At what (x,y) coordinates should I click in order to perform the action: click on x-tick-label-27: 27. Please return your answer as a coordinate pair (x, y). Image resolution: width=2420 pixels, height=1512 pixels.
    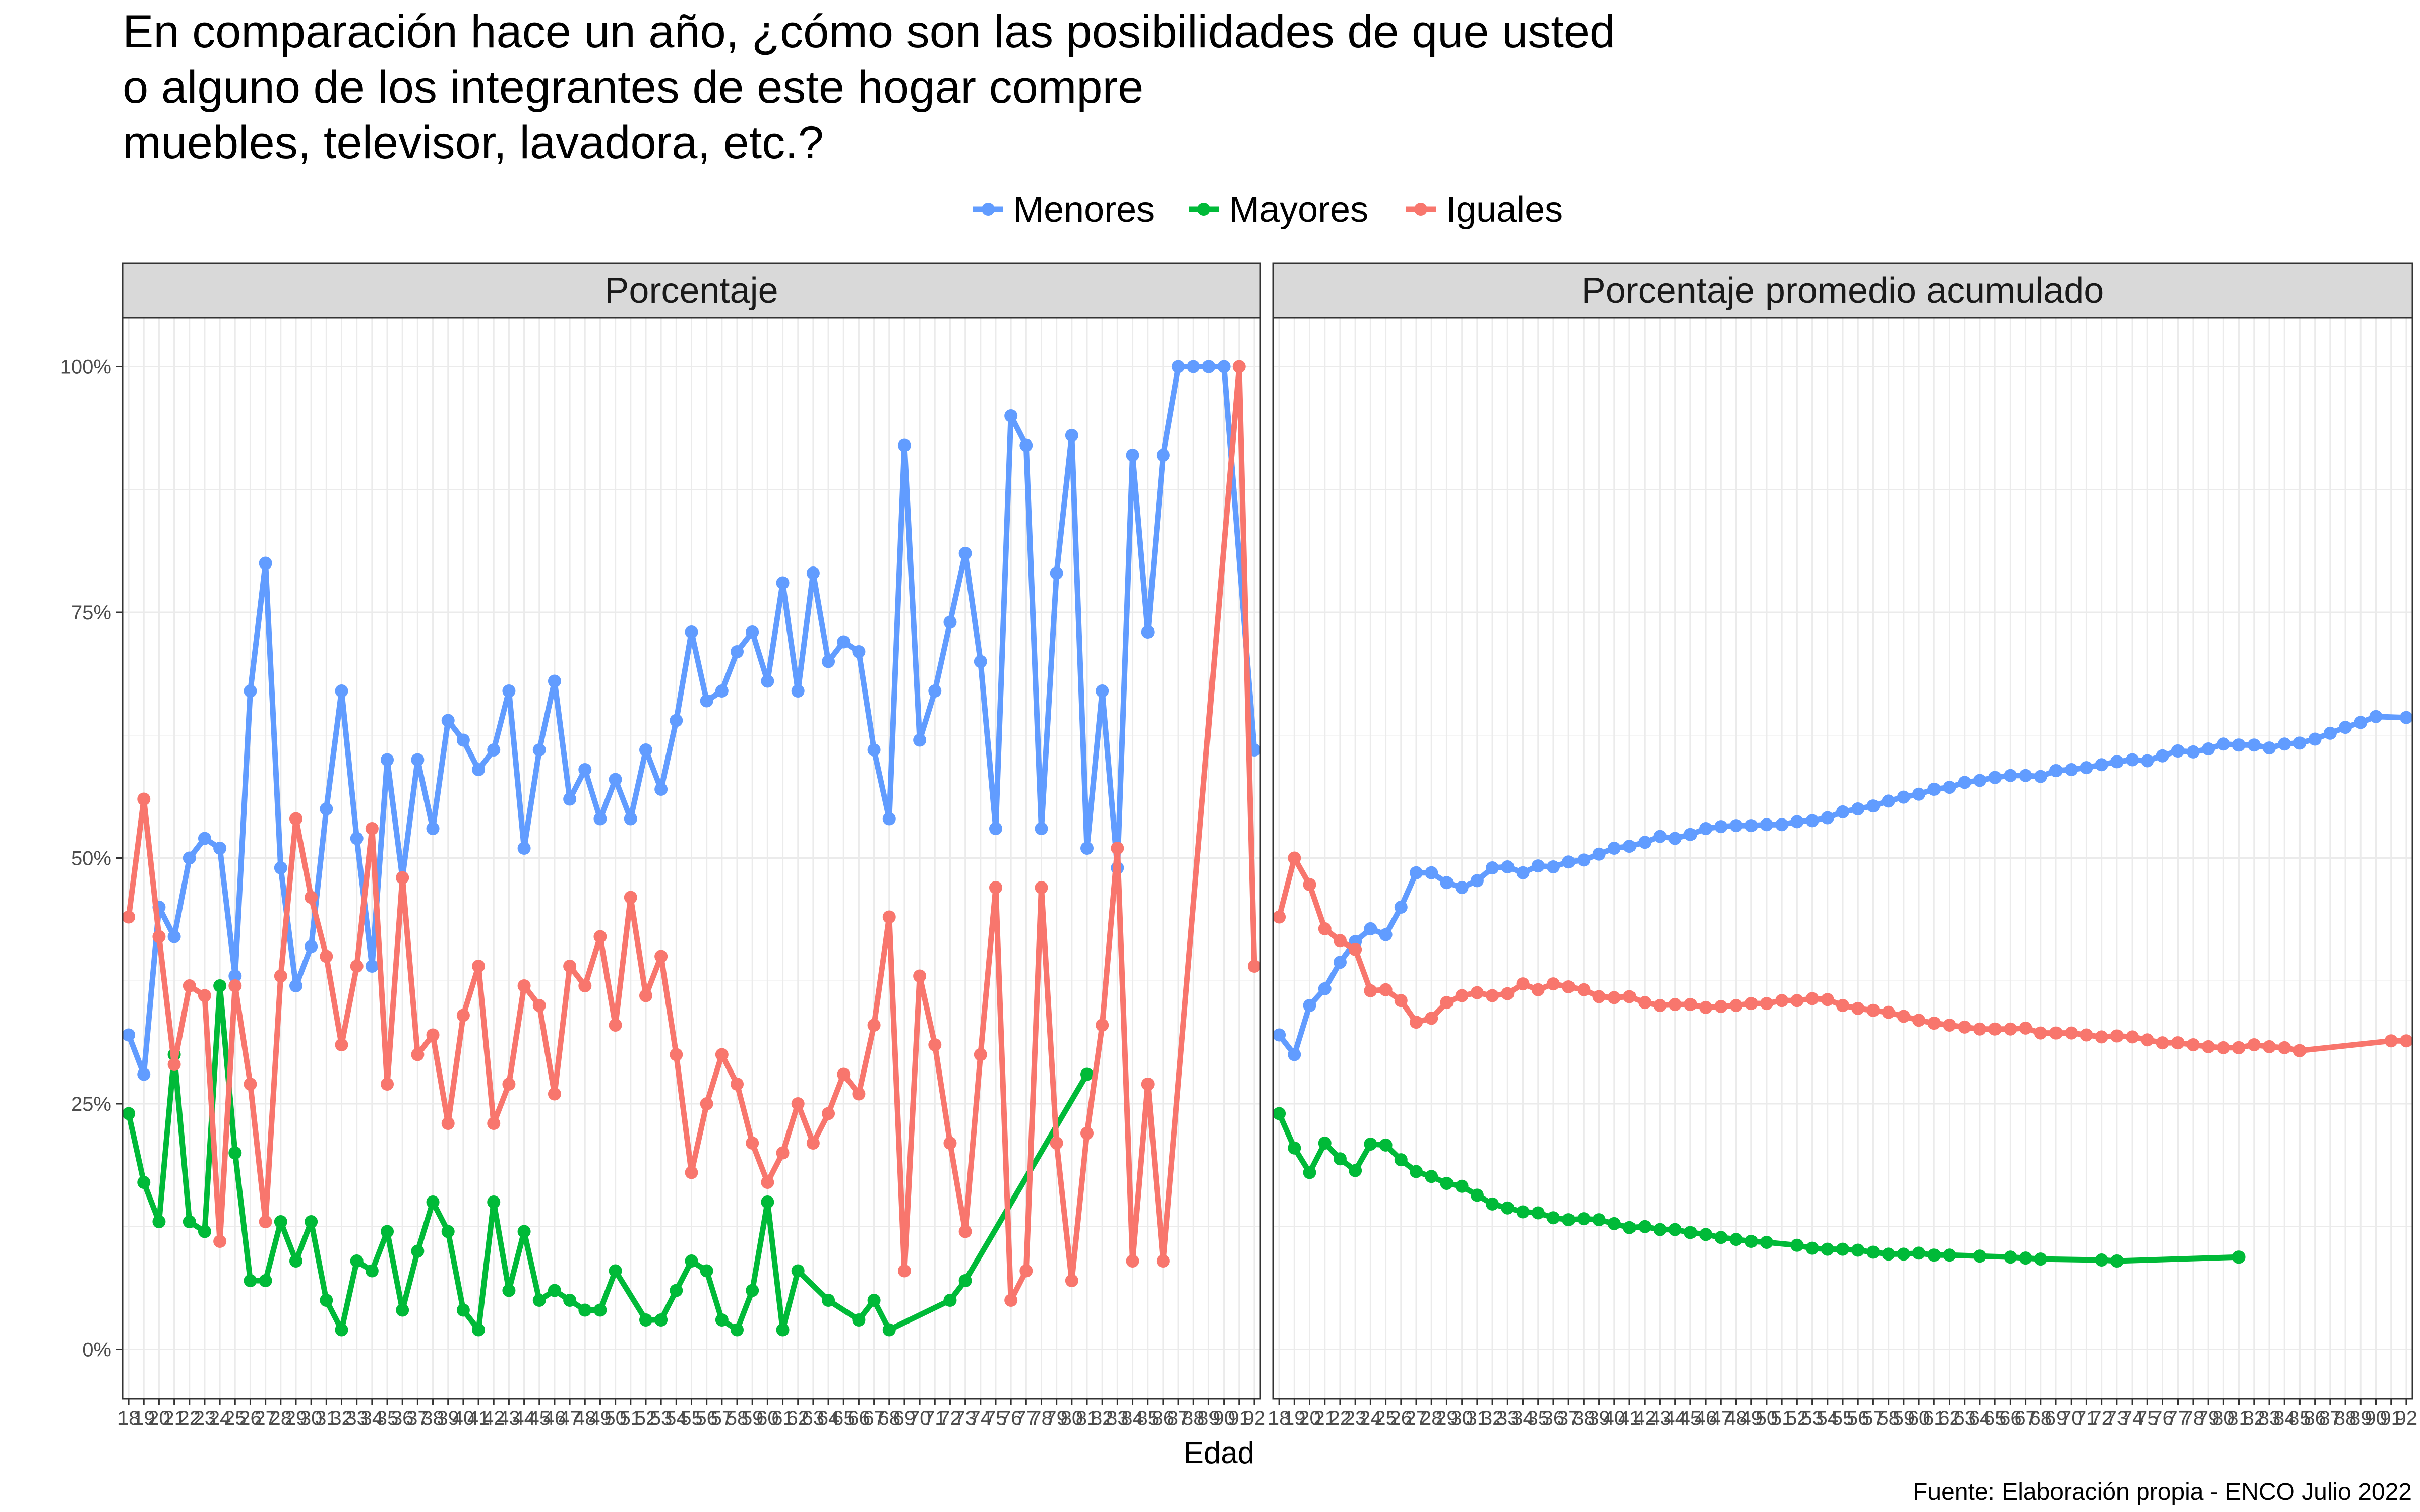
    Looking at the image, I should click on (265, 1418).